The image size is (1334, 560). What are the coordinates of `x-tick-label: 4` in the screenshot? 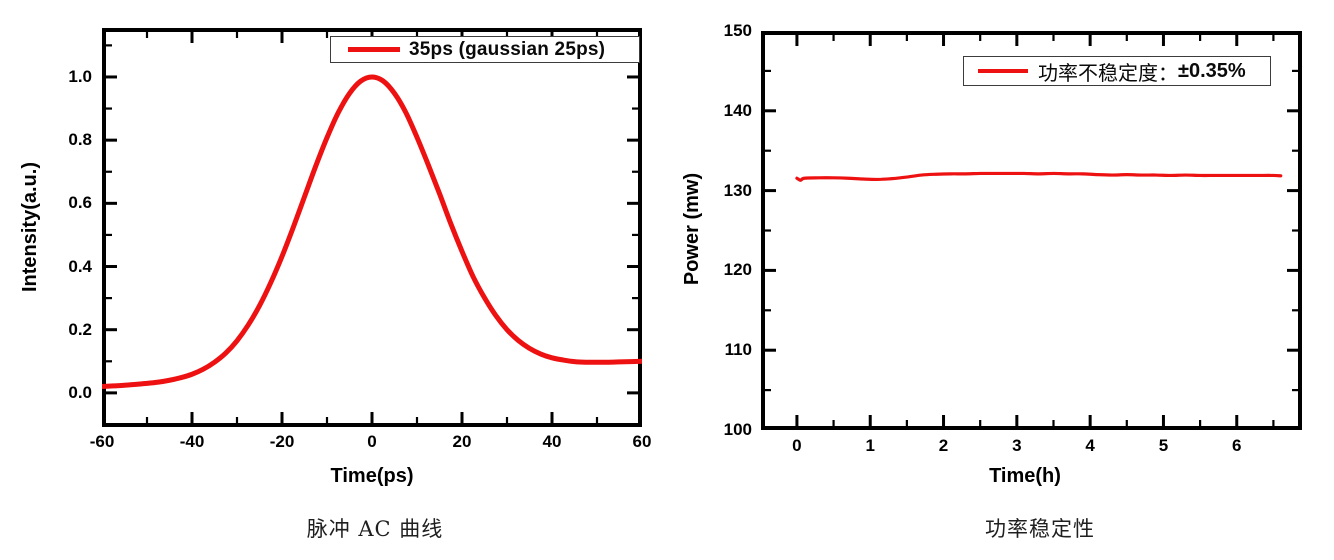 It's located at (1090, 445).